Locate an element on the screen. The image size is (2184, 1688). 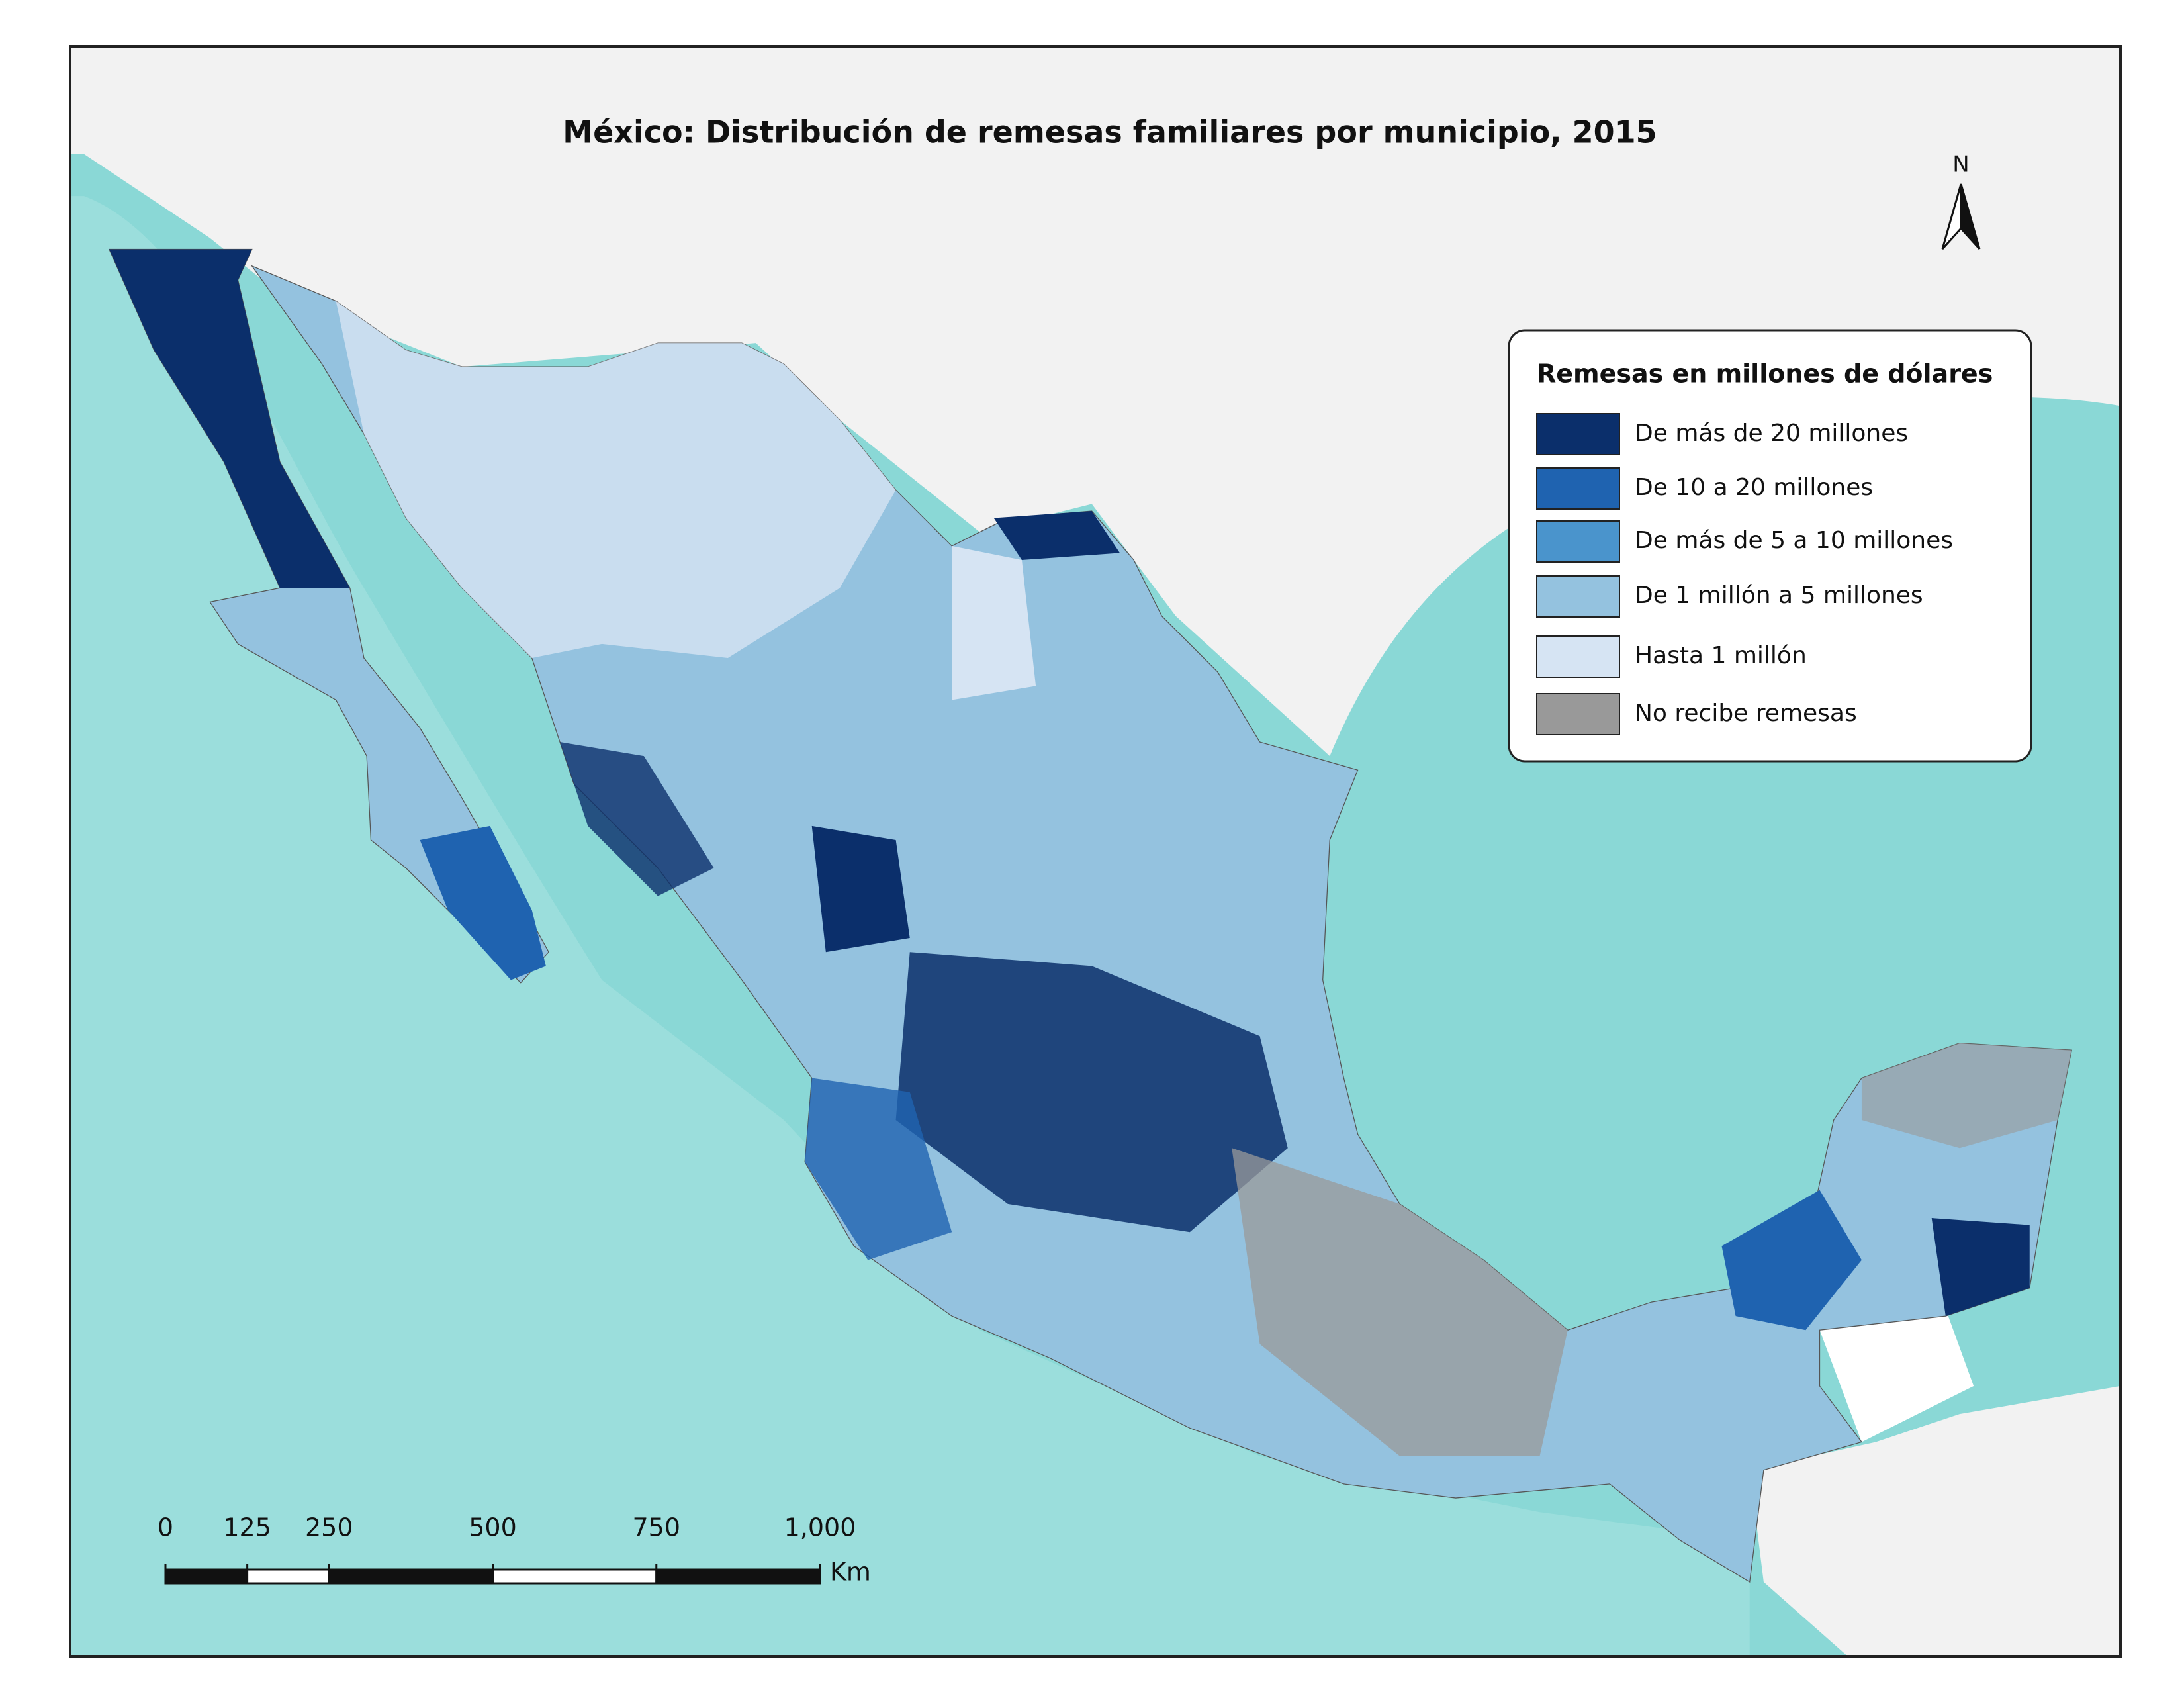
scale-label: 750 is located at coordinates (656, 1527).